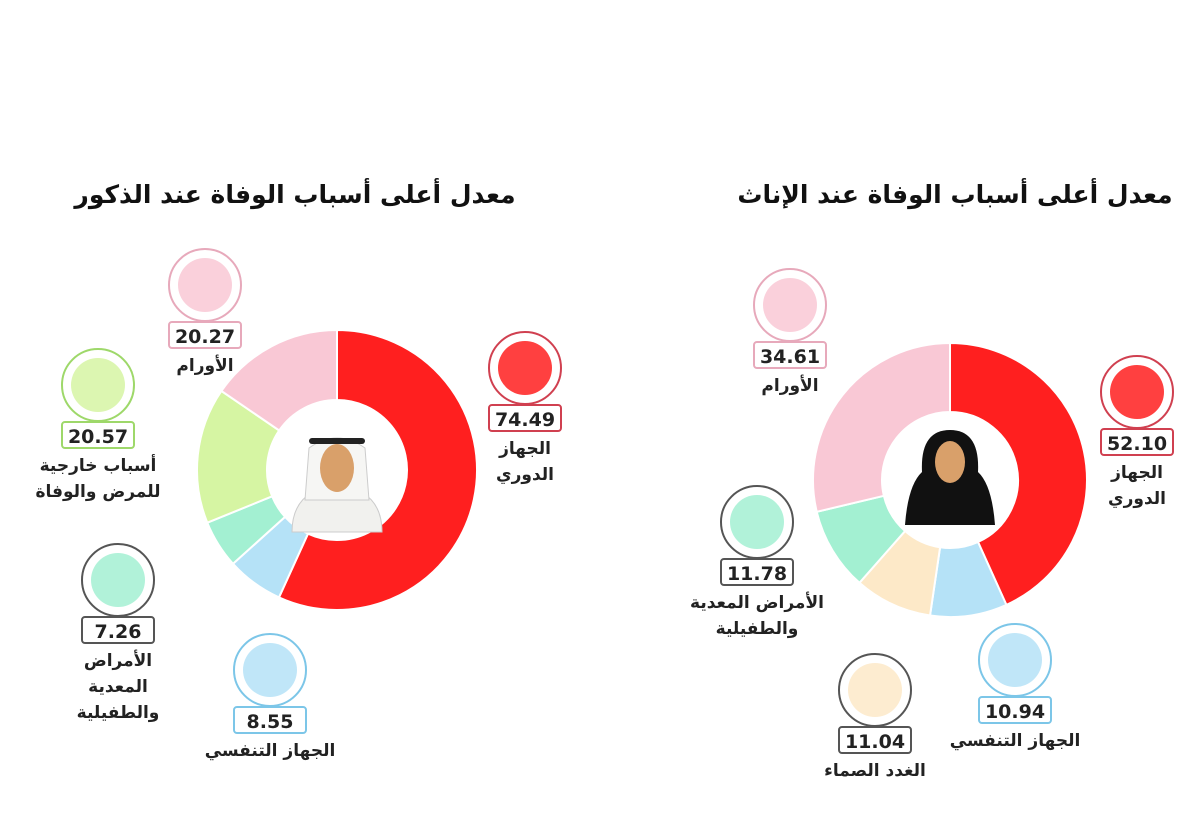  Describe the element at coordinates (757, 572) in the screenshot. I see `value-label: 11.78` at that location.